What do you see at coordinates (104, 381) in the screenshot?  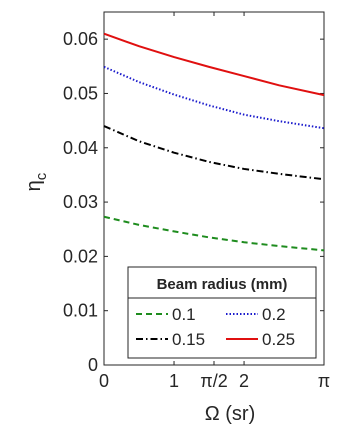 I see `x-tick-label: 0` at bounding box center [104, 381].